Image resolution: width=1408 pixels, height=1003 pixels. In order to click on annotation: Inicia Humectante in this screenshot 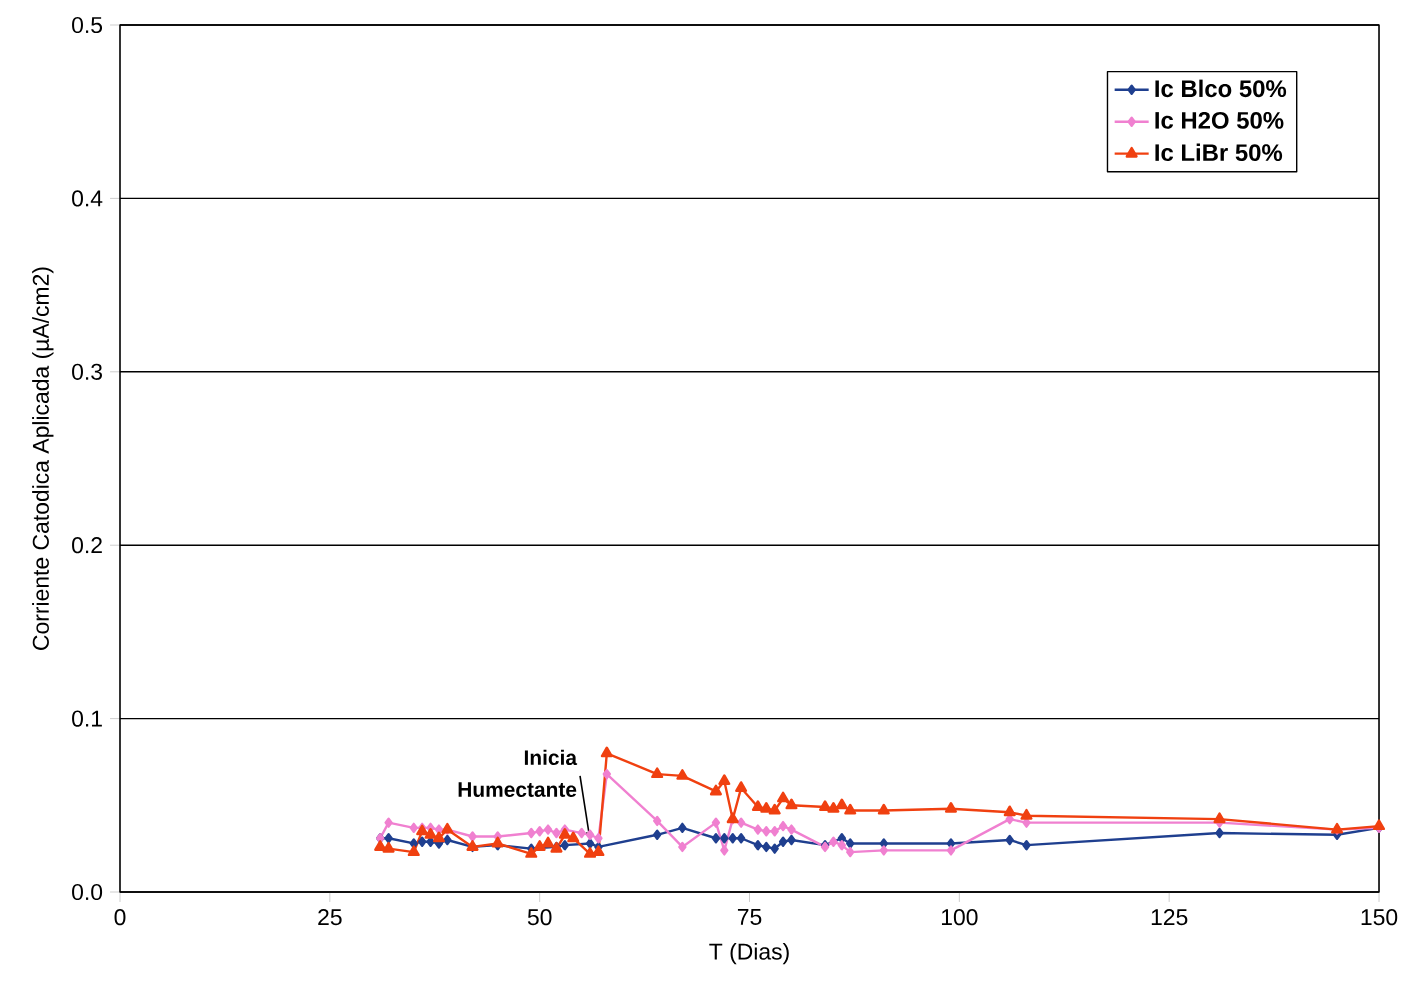, I will do `click(518, 773)`.